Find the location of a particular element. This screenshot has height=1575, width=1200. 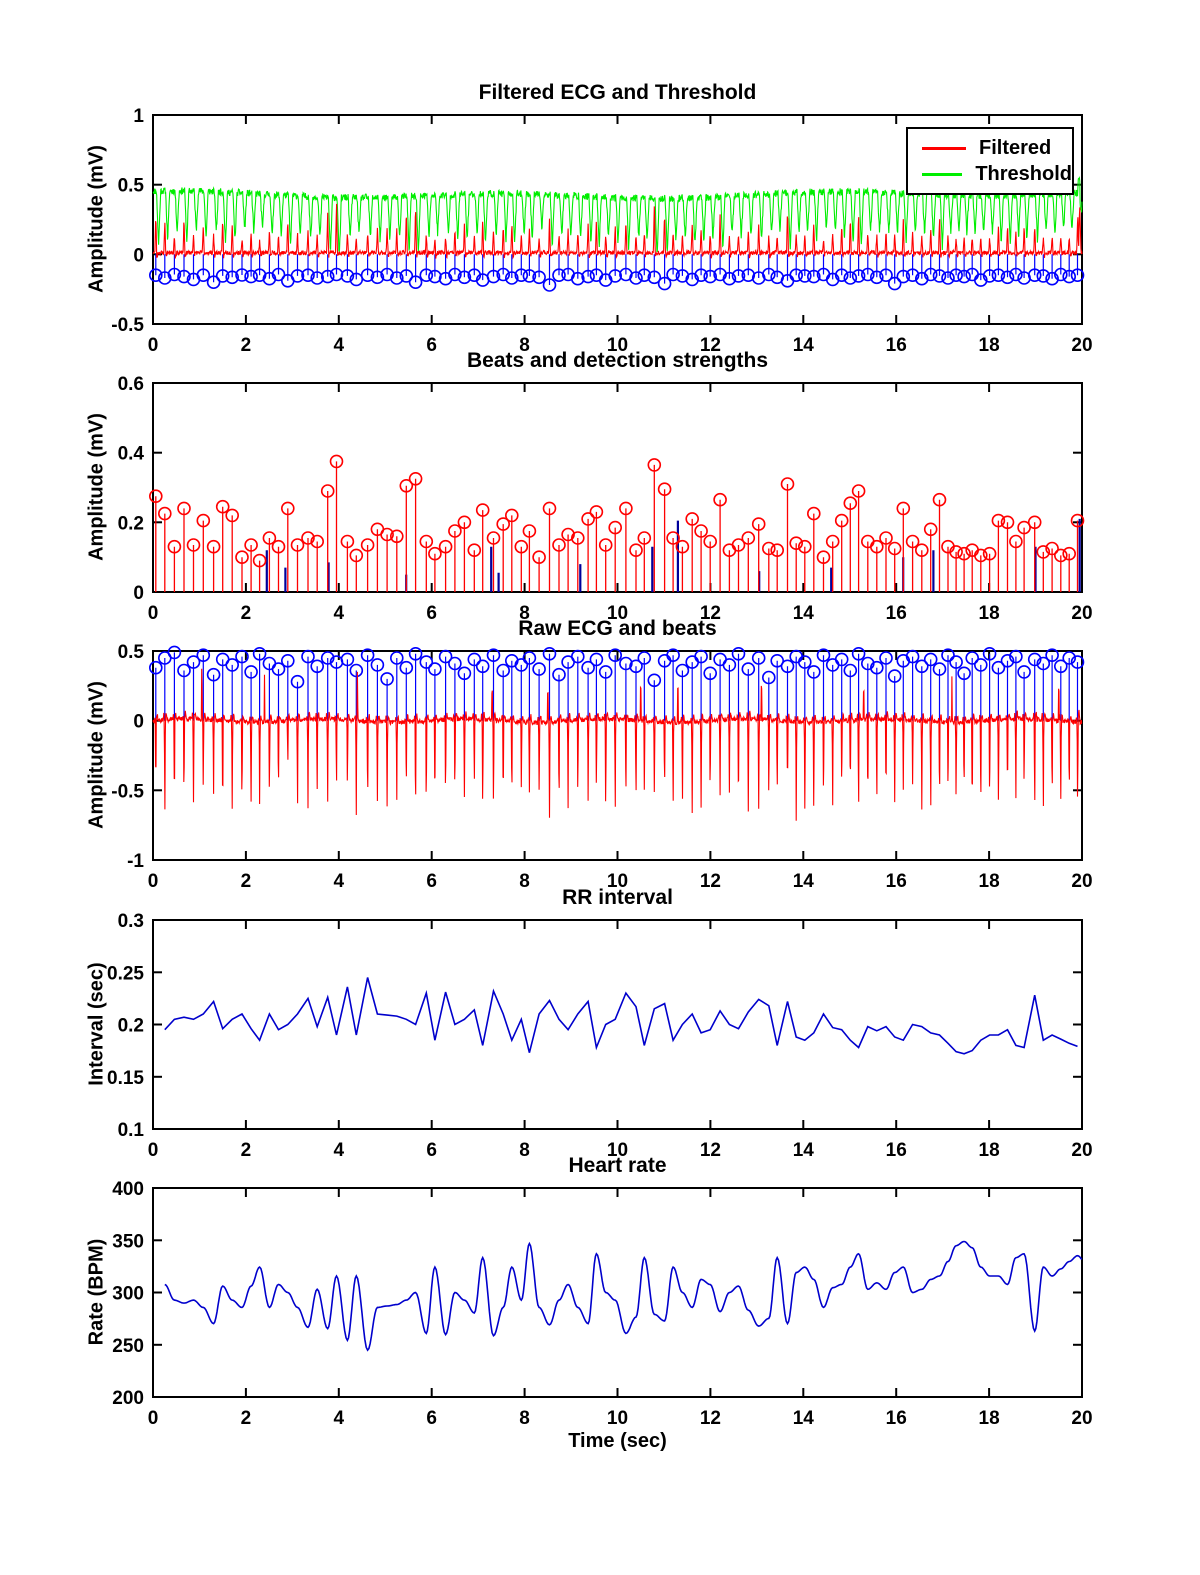

y-tick-label: 0.5 is located at coordinates (131, 652).